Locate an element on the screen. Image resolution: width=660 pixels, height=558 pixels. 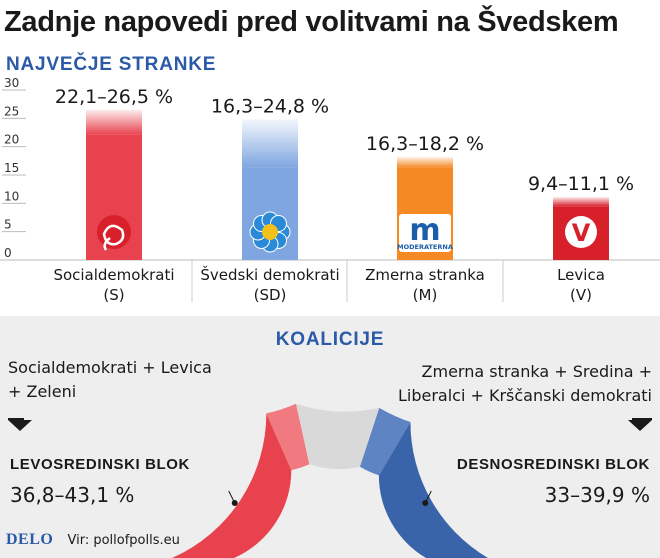
coalition-hemicycle is located at coordinates (330, 480).